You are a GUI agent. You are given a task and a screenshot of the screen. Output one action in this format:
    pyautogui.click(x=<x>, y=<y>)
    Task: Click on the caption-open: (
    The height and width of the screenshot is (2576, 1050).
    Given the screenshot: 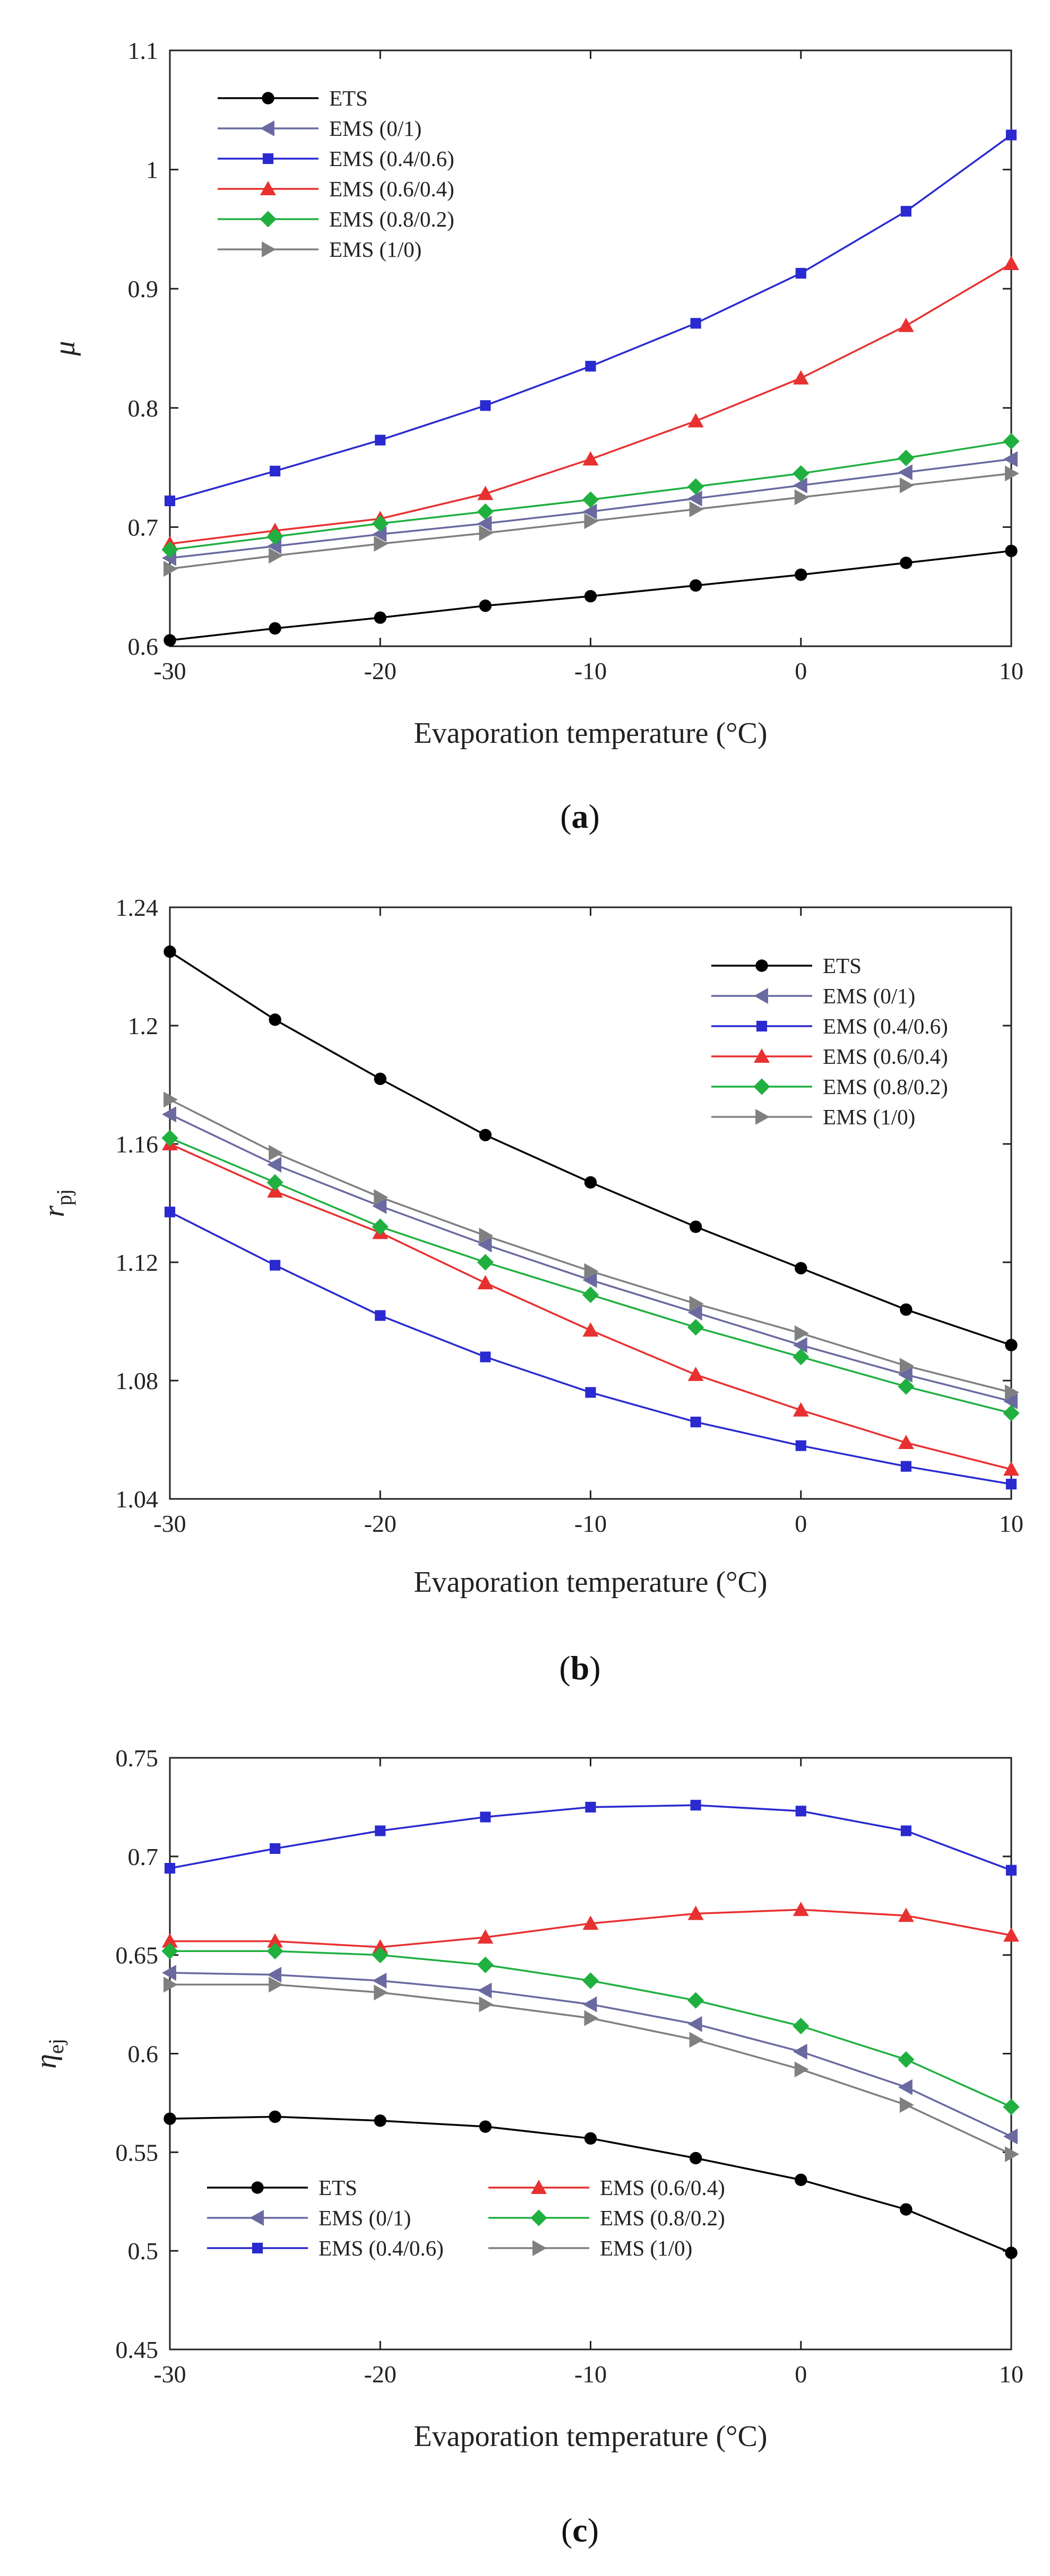 What is the action you would take?
    pyautogui.click(x=565, y=816)
    